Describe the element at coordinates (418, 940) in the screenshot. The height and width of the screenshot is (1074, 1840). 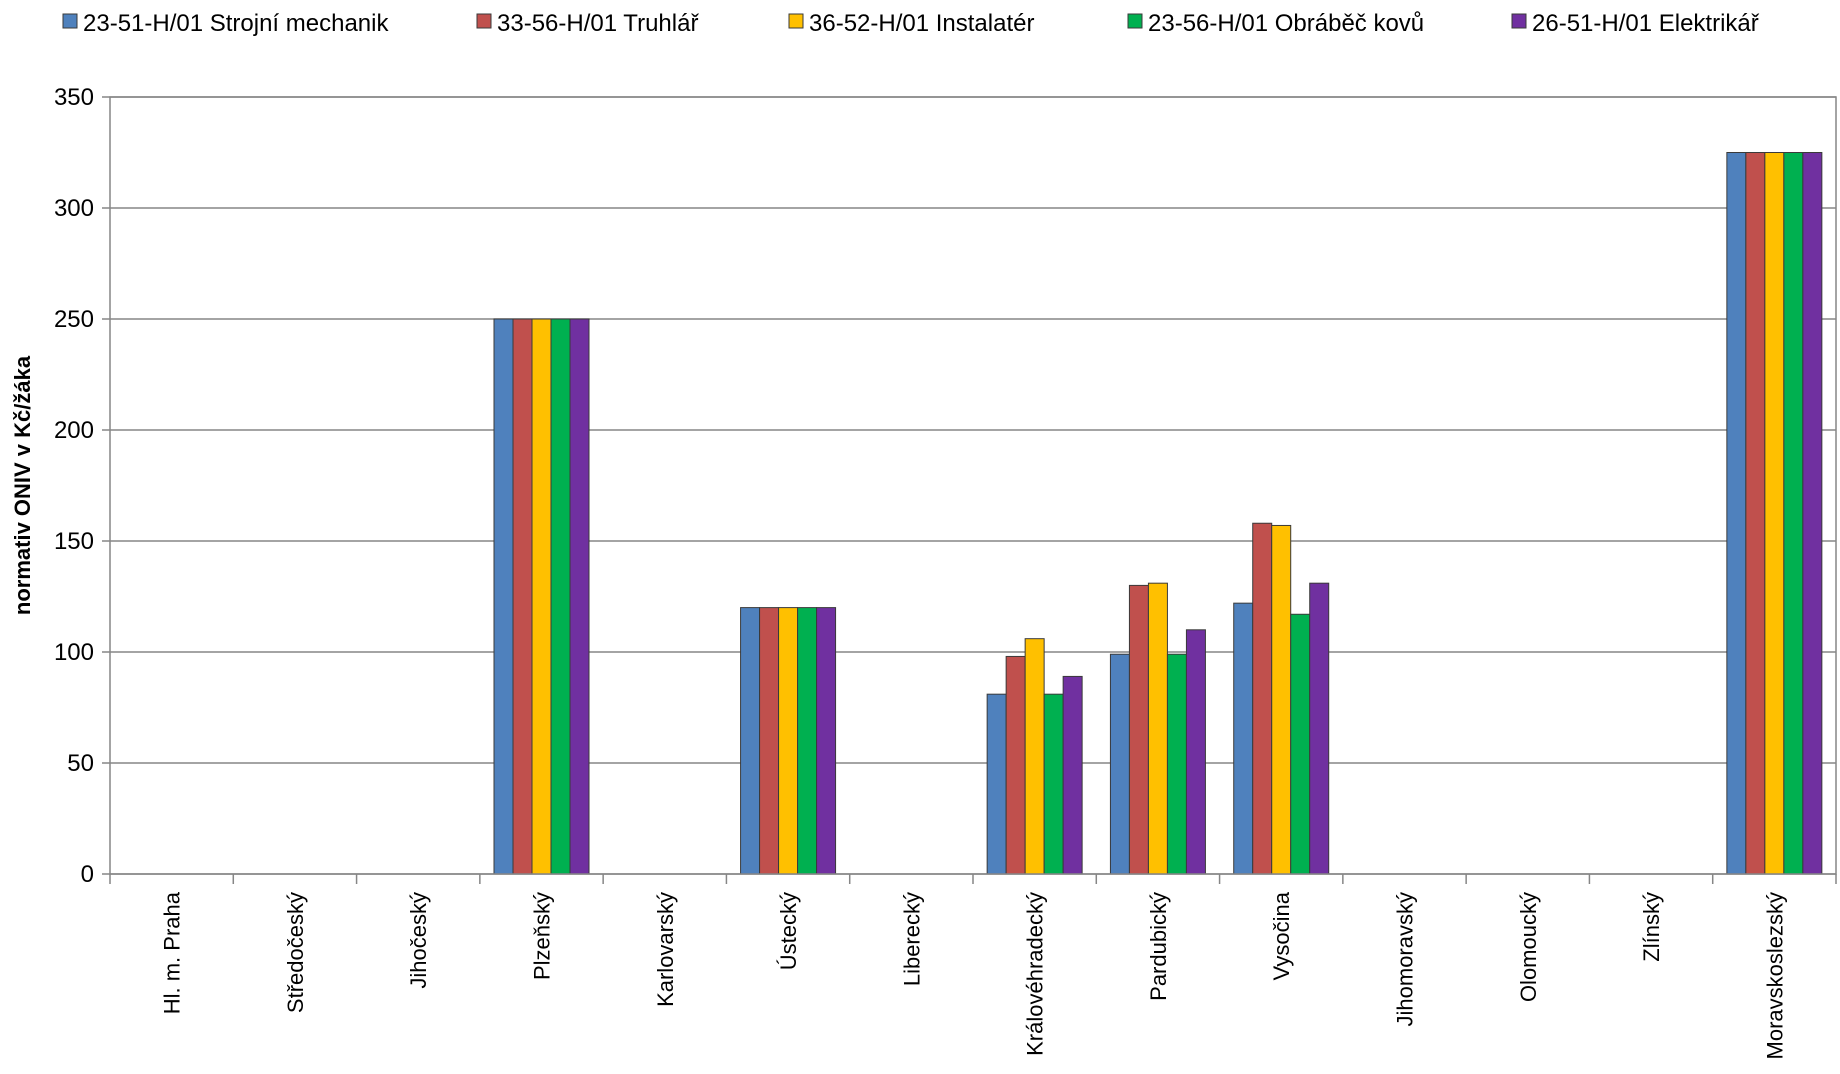
I see `x-tick-label: Jihočeský` at that location.